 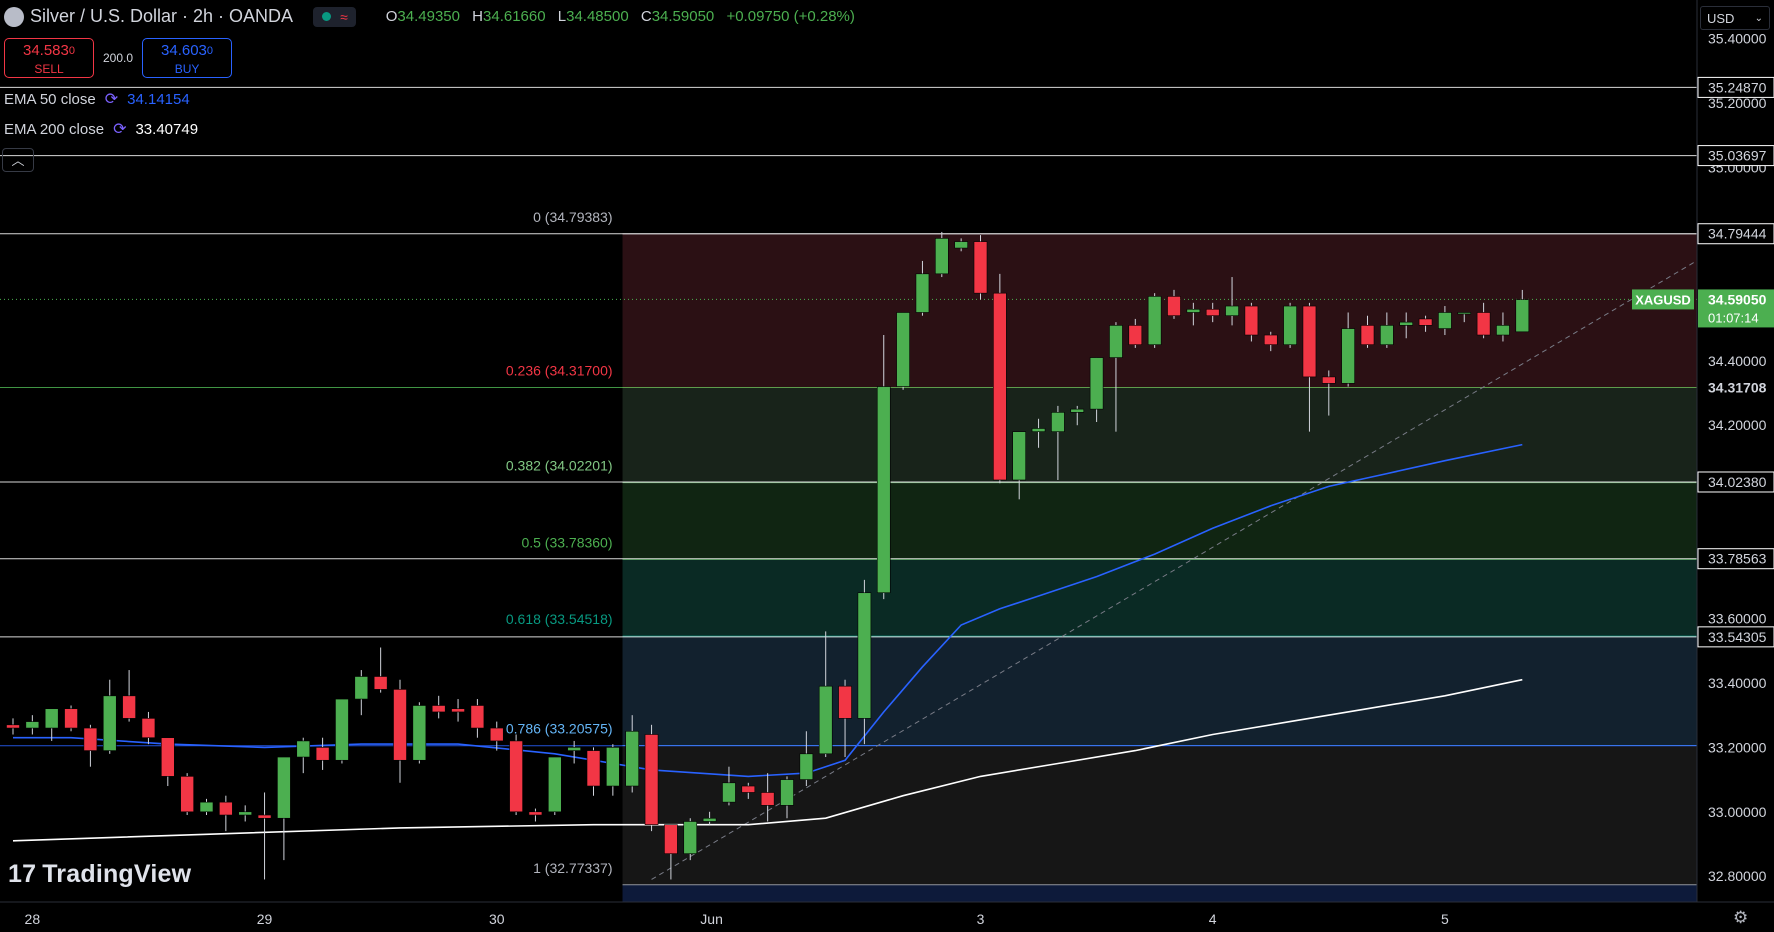 I want to click on chevron-down-icon: ⌄, so click(x=1758, y=18).